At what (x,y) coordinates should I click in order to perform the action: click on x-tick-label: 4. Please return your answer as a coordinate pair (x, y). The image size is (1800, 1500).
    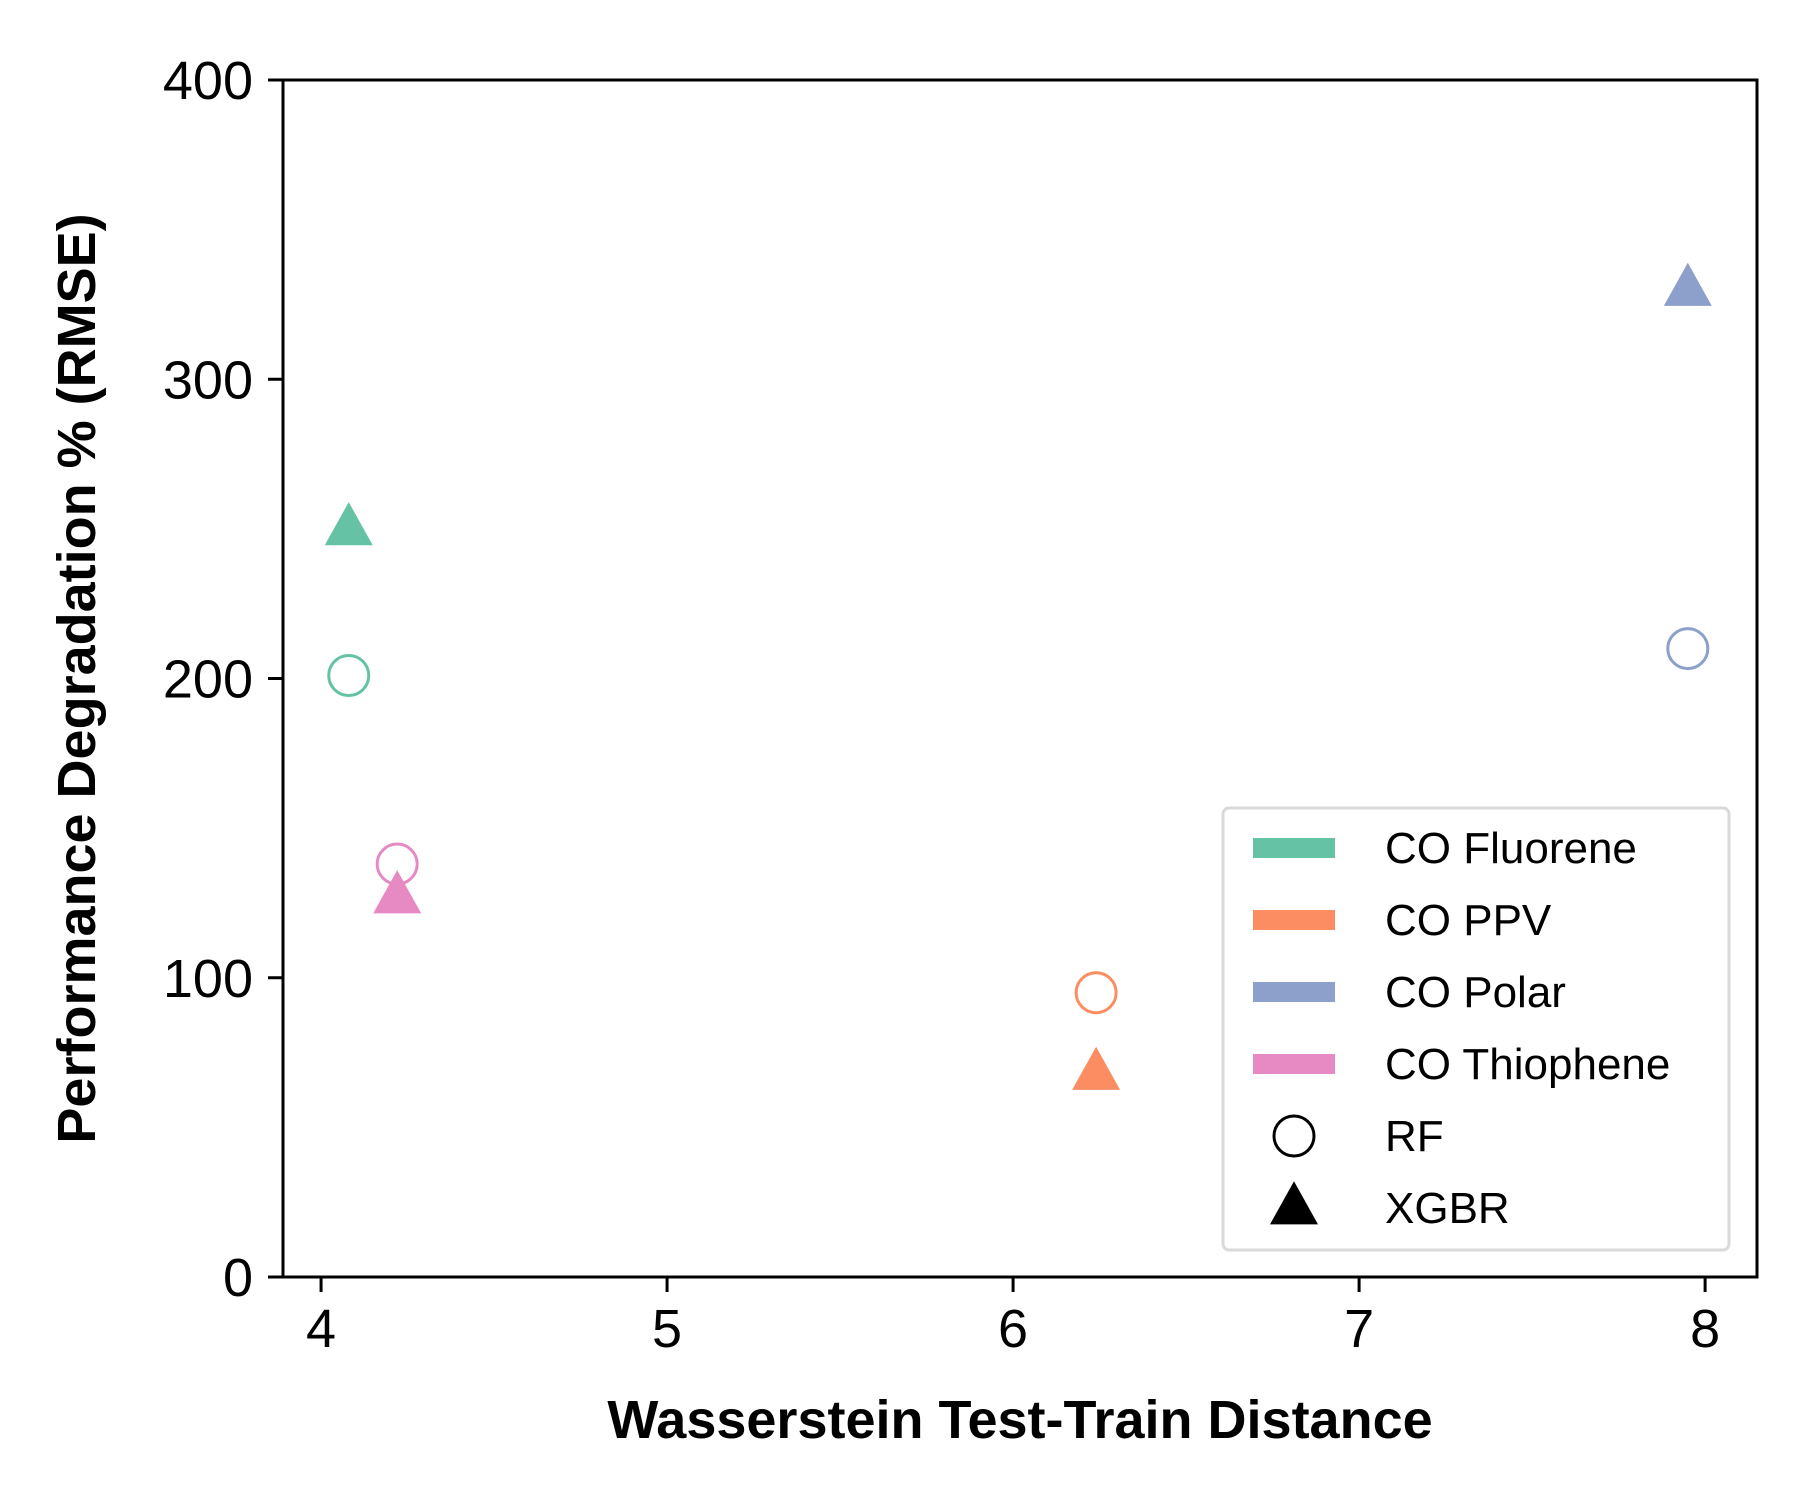
    Looking at the image, I should click on (321, 1329).